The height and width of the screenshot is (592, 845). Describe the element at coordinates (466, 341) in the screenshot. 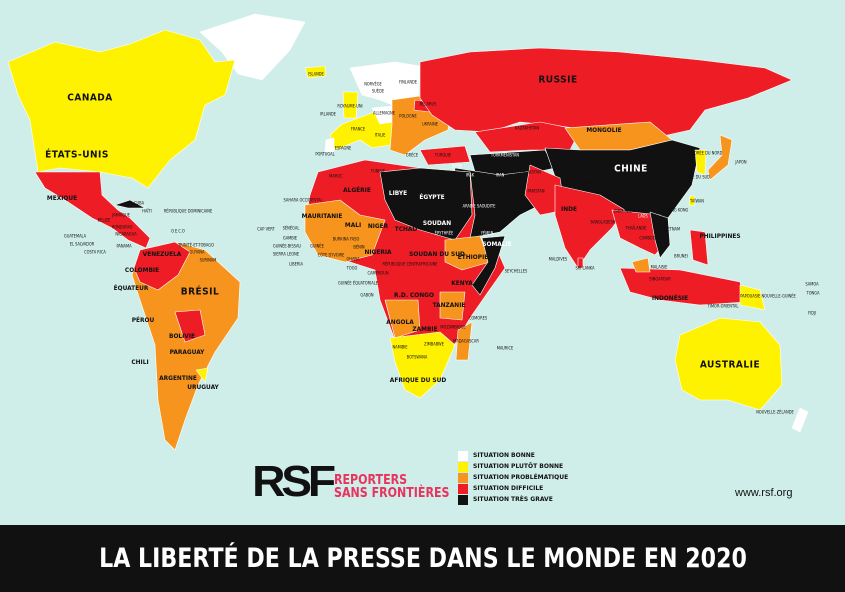

I see `label-madagascar: MADAGASCAR` at that location.